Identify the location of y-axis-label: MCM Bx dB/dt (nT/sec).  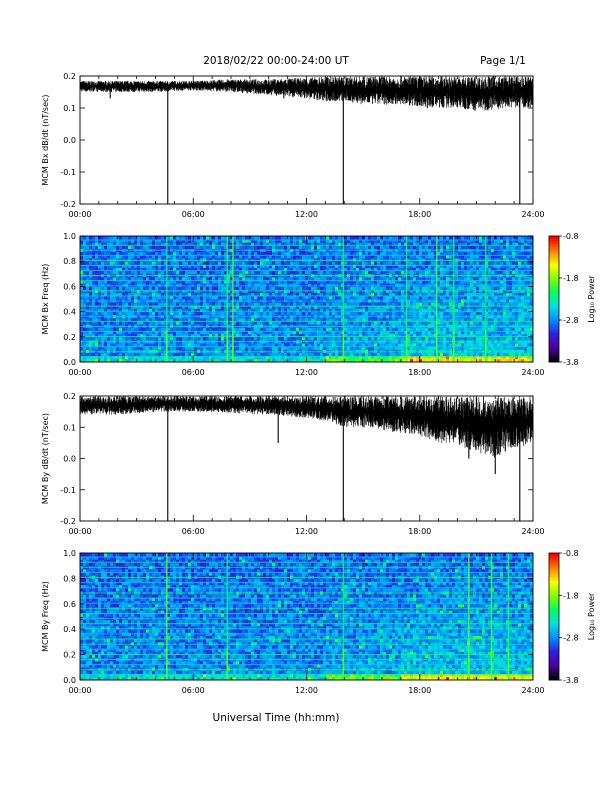
(45, 139).